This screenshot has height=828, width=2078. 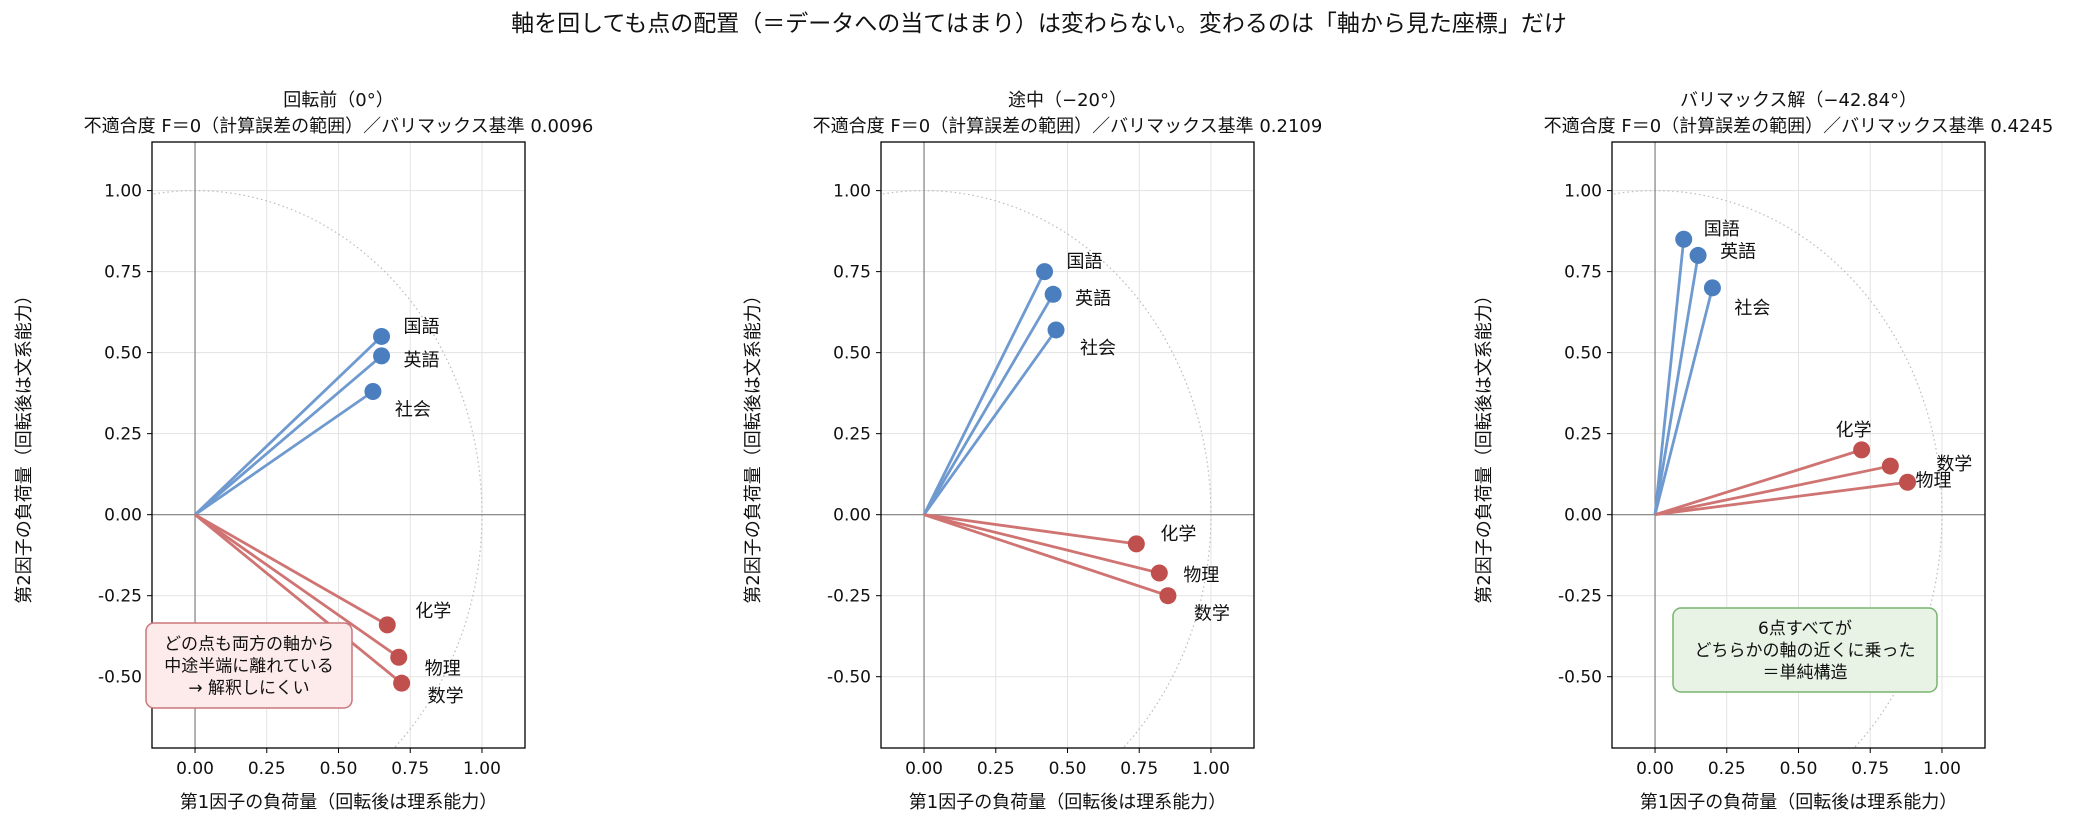 What do you see at coordinates (1805, 673) in the screenshot?
I see `annotation-line: ＝単純構造` at bounding box center [1805, 673].